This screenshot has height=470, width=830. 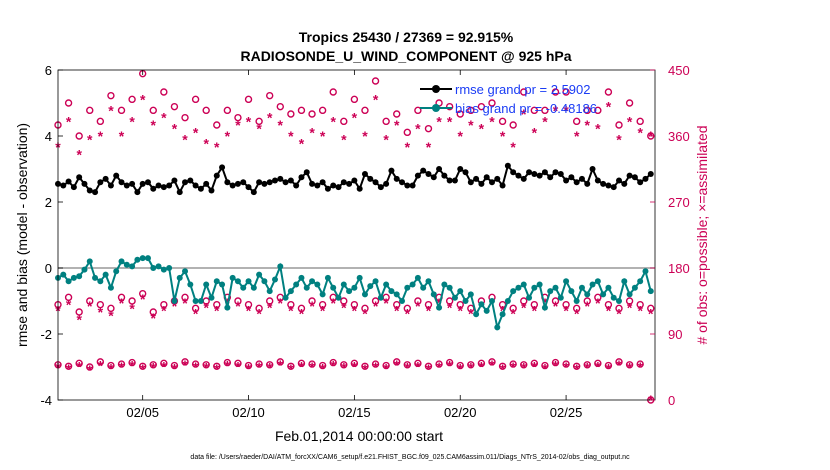 I want to click on y-axis-right-label: # of obs: o=possible; ×=assimilated, so click(x=702, y=234).